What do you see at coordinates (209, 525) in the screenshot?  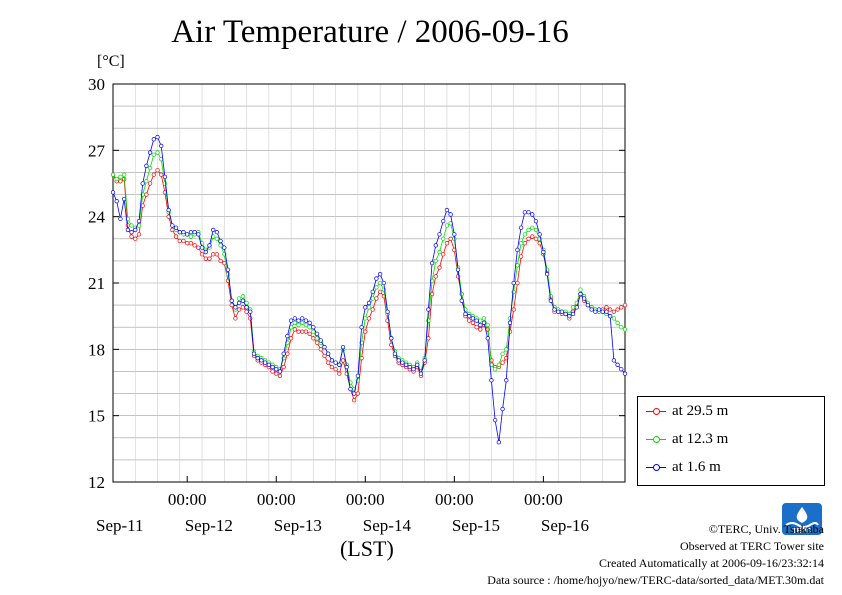 I see `x-day-label: Sep-12` at bounding box center [209, 525].